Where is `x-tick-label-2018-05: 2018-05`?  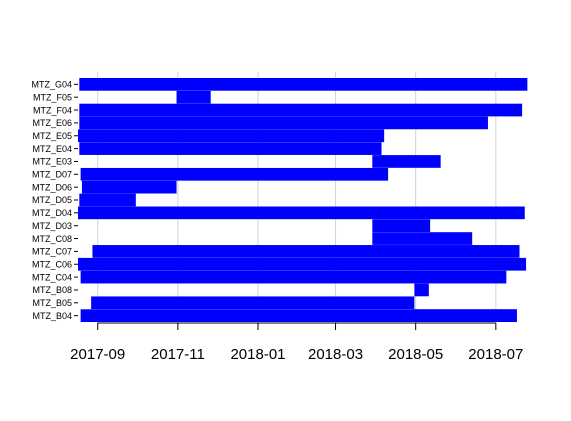
x-tick-label-2018-05: 2018-05 is located at coordinates (415, 354).